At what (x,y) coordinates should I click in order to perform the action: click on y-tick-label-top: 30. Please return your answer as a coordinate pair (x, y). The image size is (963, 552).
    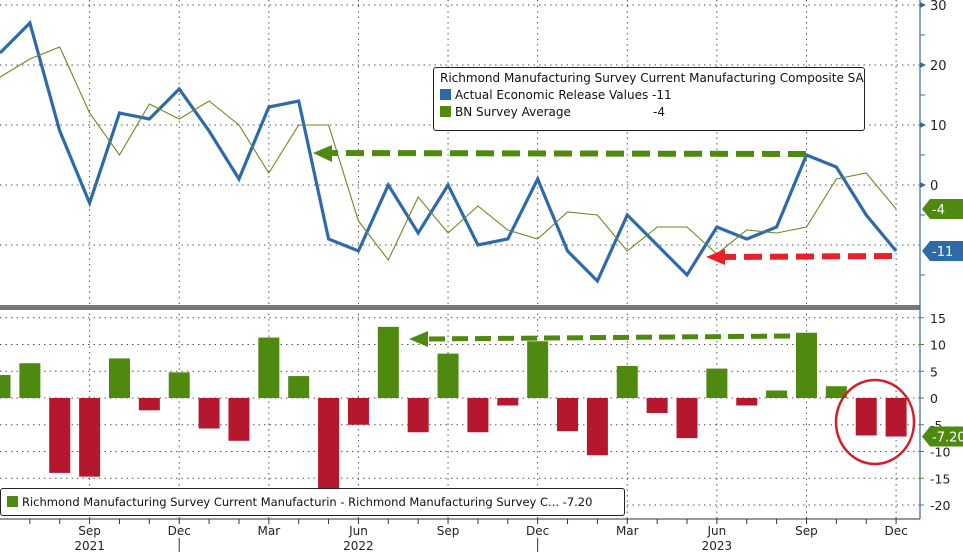
    Looking at the image, I should click on (938, 7).